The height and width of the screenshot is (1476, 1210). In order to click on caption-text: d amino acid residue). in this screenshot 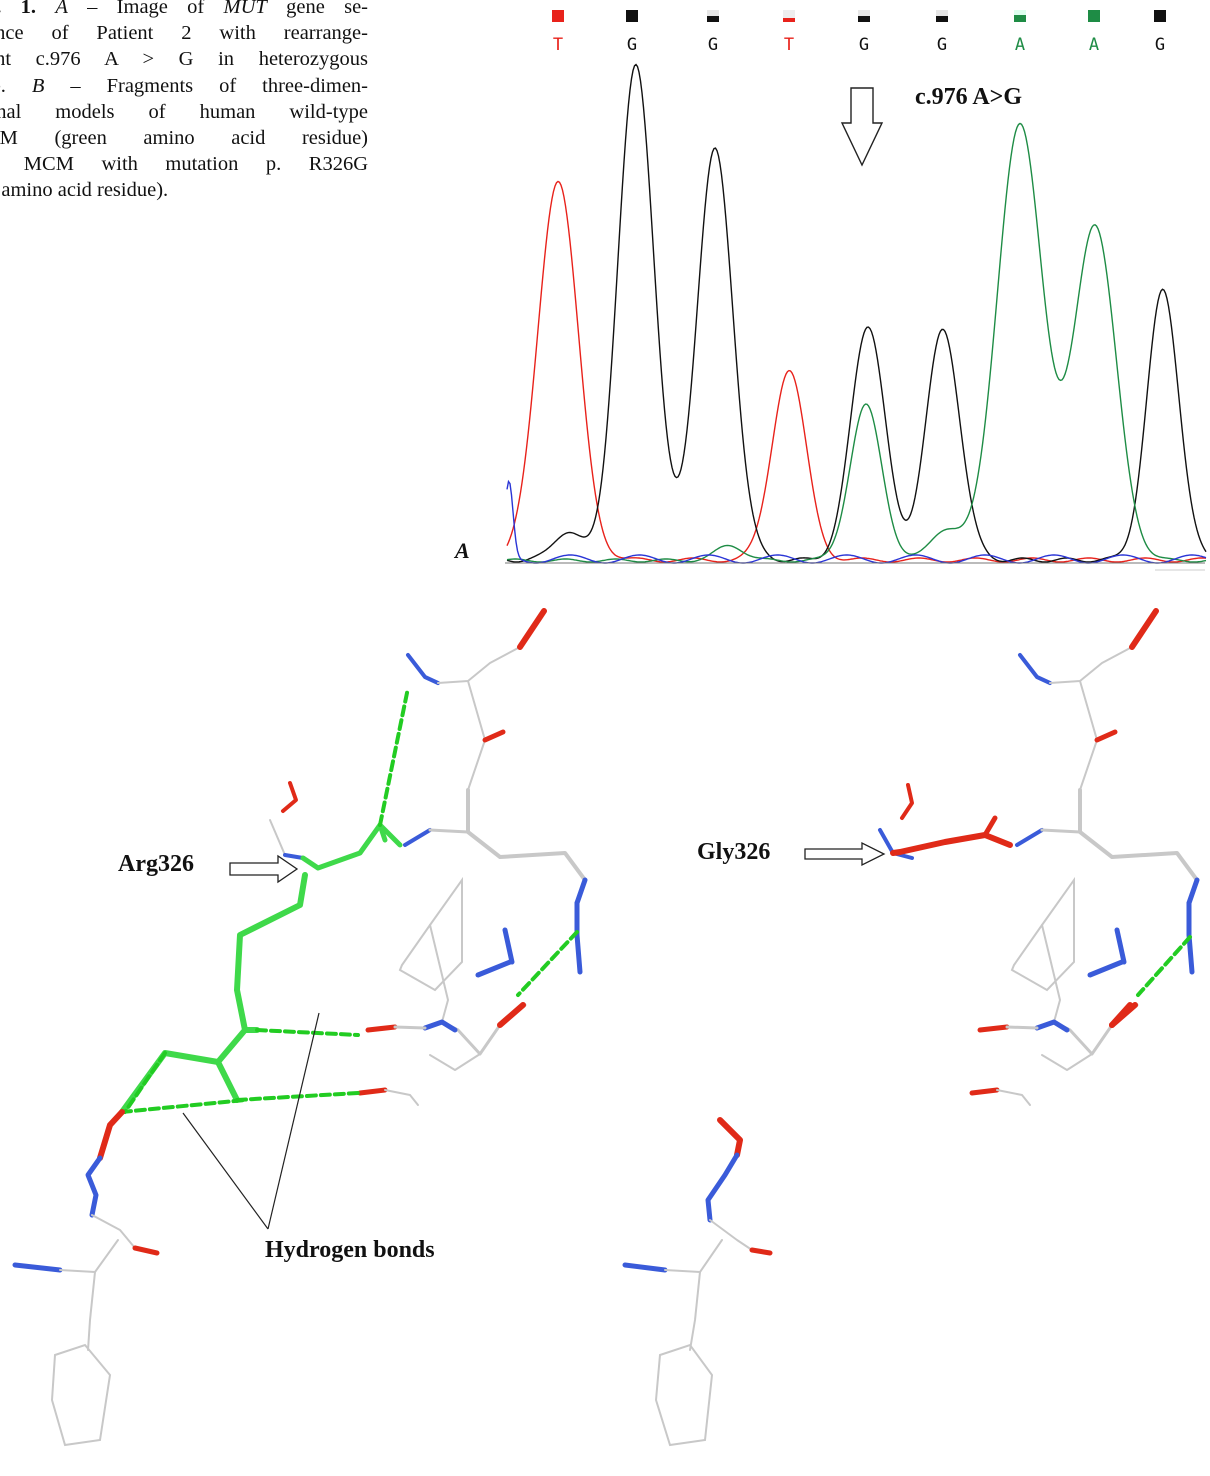, I will do `click(84, 190)`.